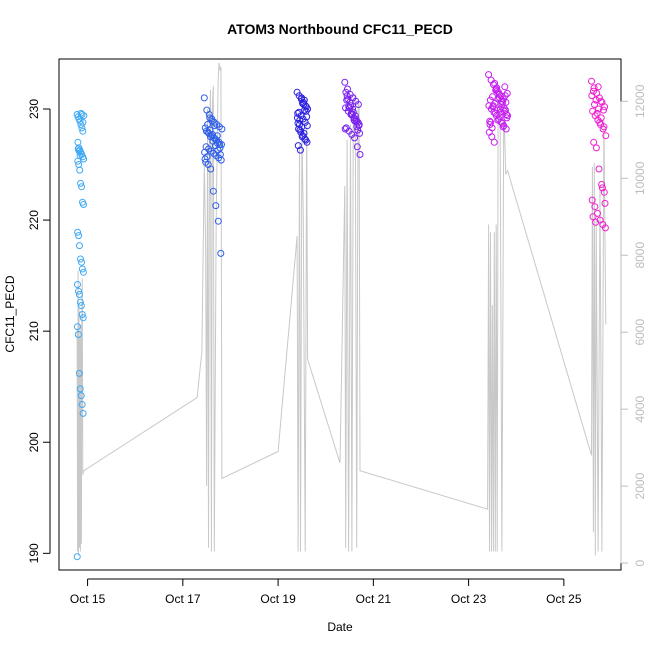  Describe the element at coordinates (640, 485) in the screenshot. I see `y2-tick-label: 2000` at that location.